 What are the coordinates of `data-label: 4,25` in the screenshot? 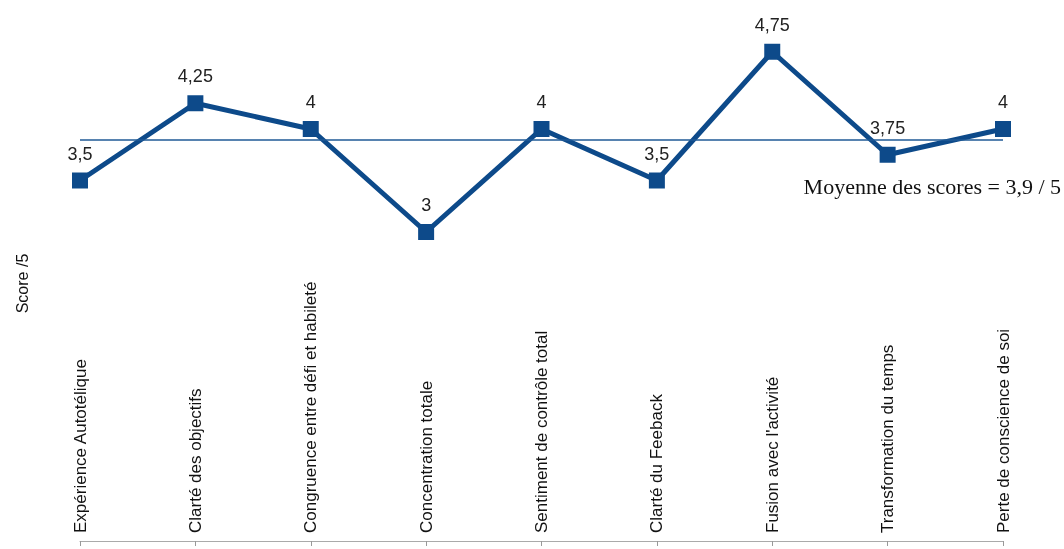 It's located at (195, 76).